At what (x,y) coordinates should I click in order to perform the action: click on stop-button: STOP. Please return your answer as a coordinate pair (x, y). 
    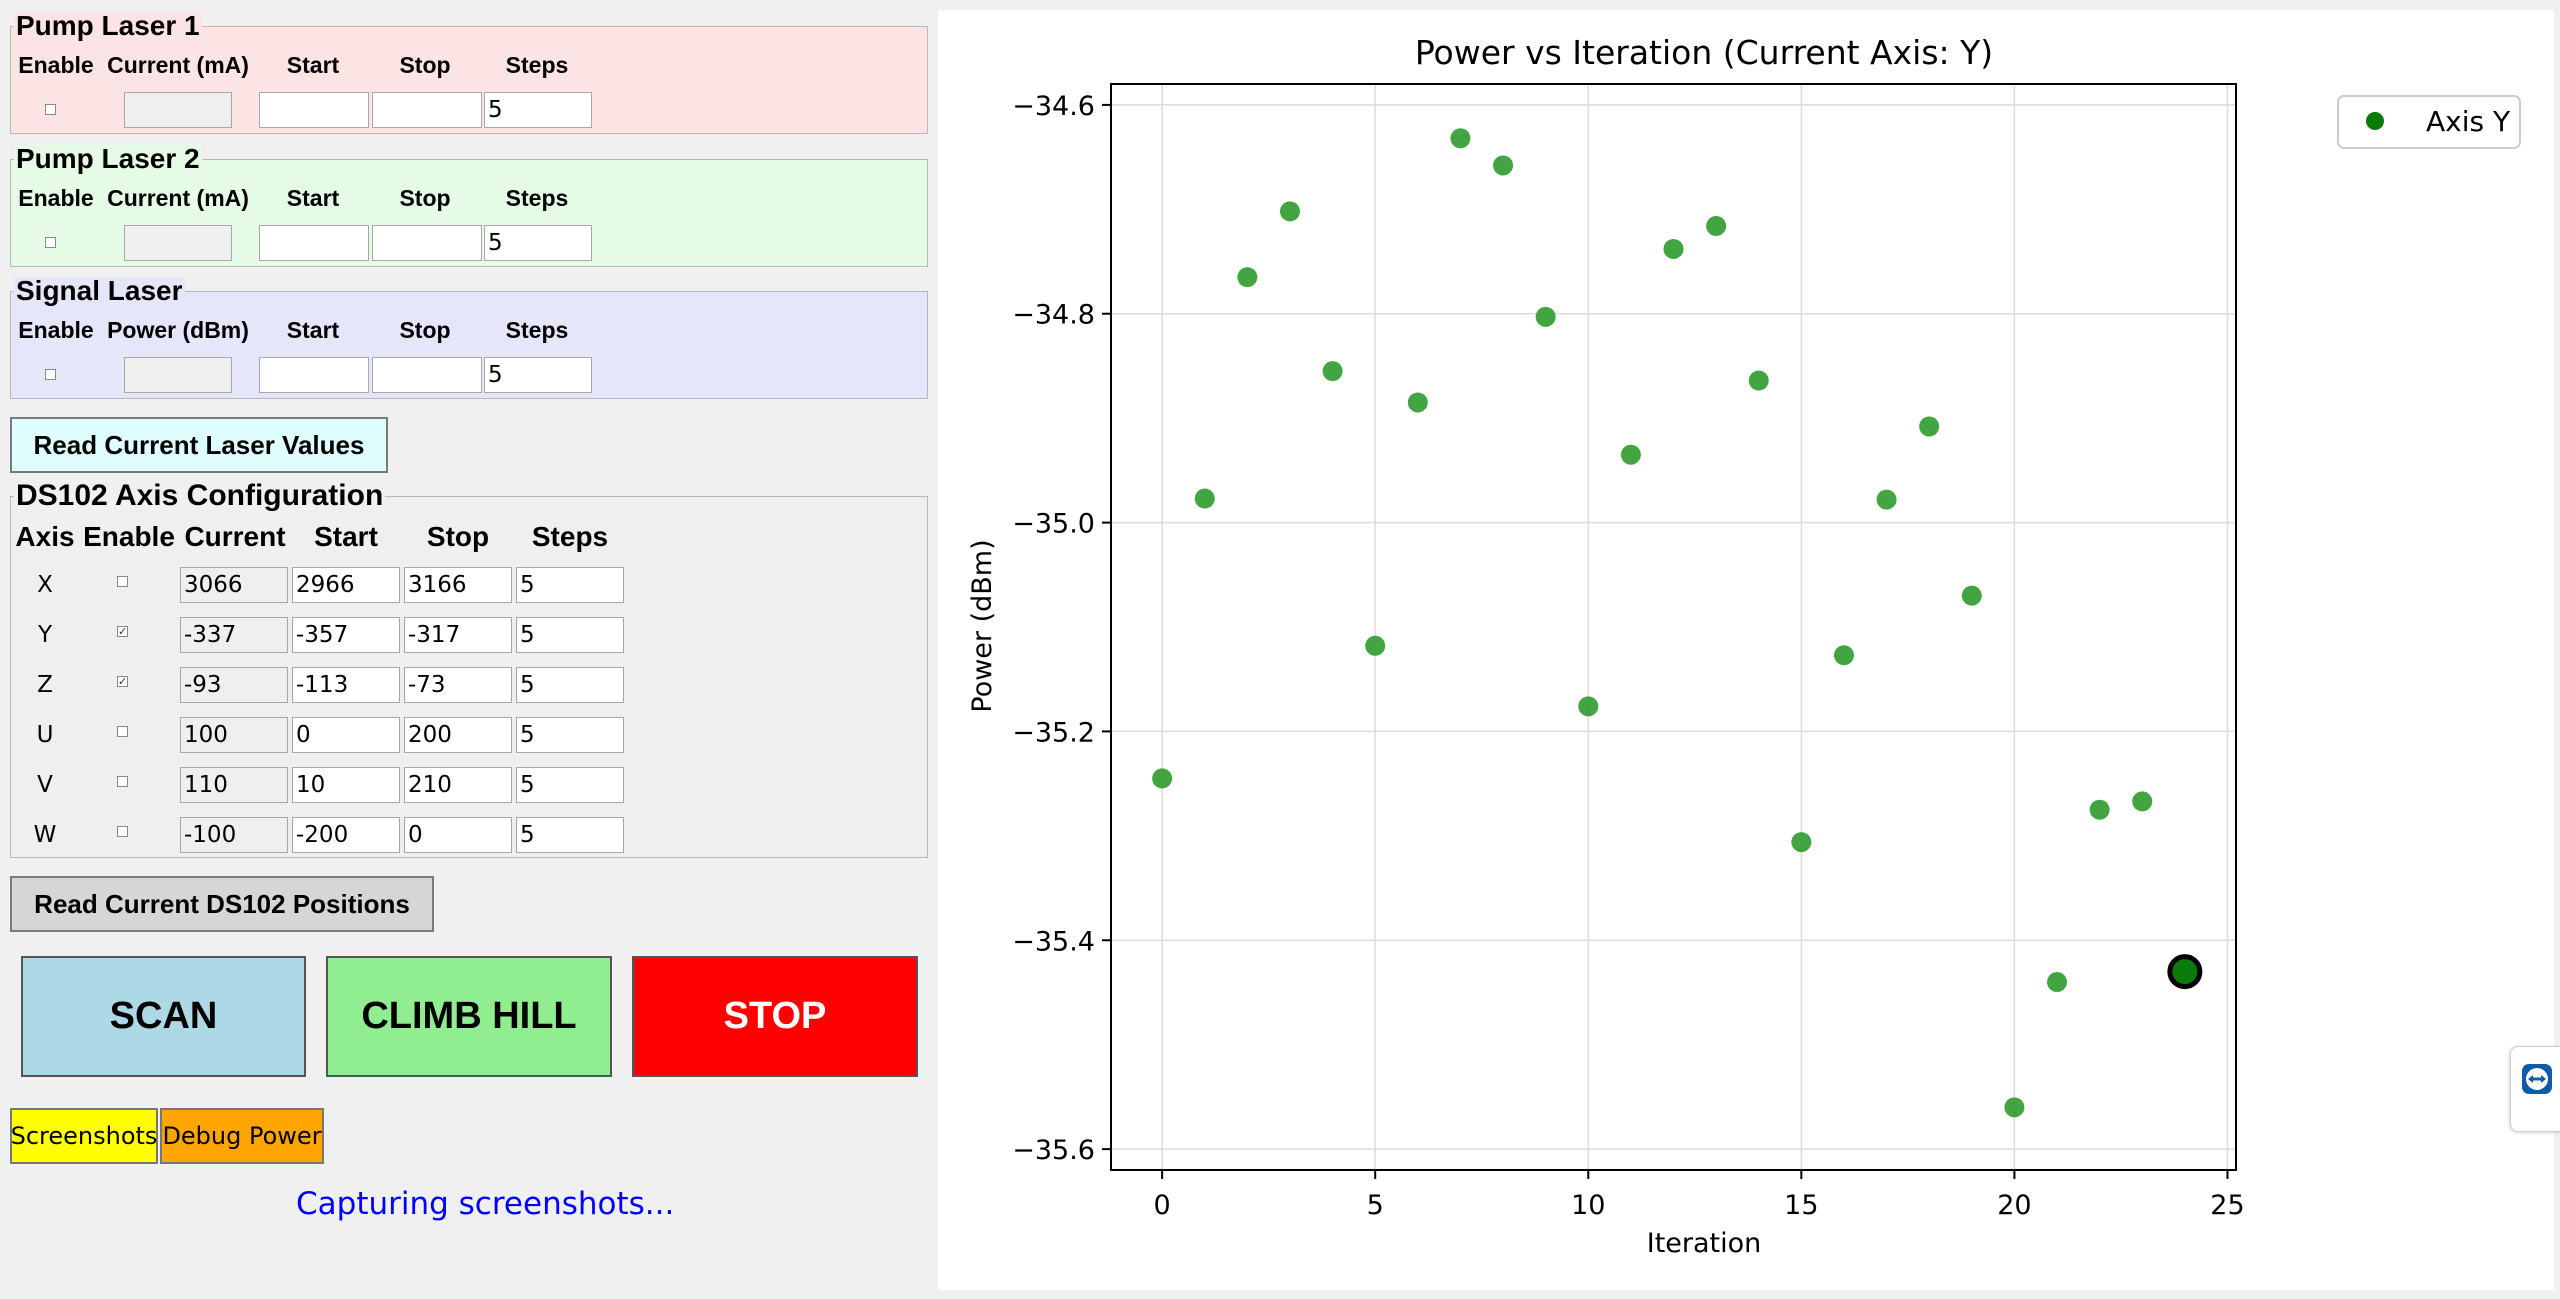
    Looking at the image, I should click on (775, 1016).